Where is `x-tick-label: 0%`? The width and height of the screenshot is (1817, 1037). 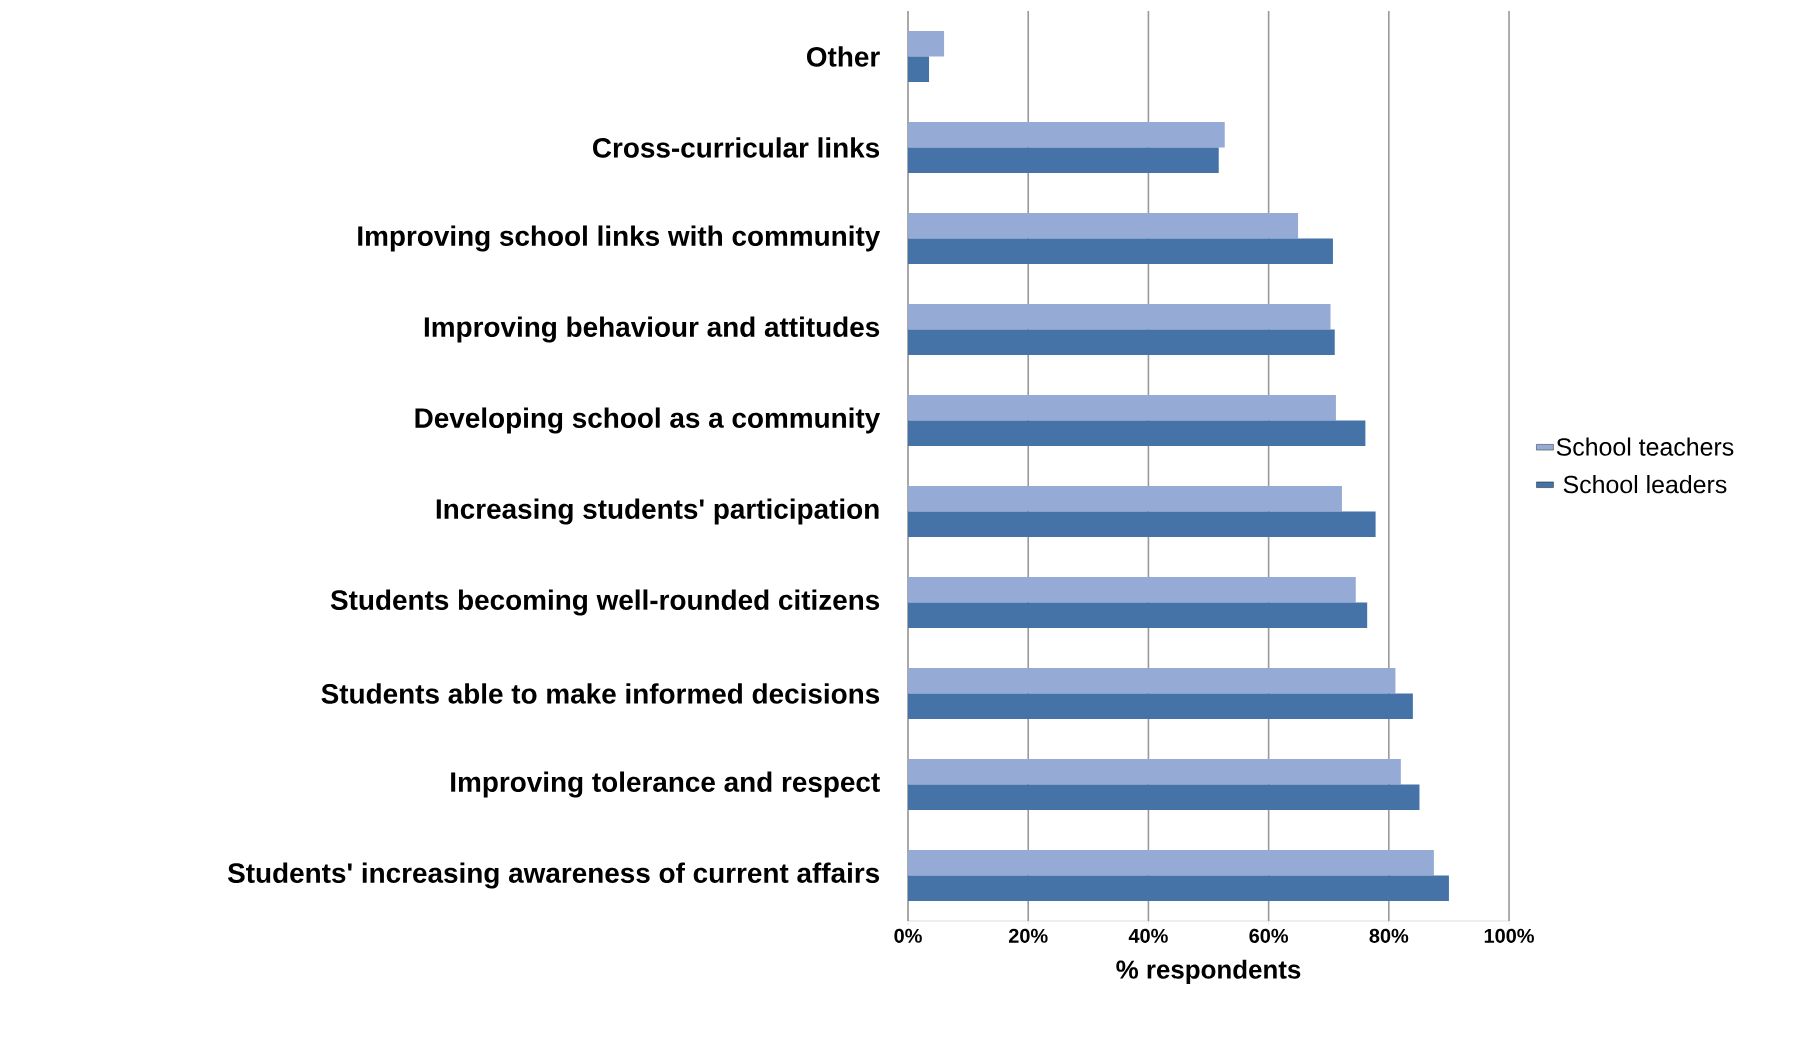
x-tick-label: 0% is located at coordinates (908, 935).